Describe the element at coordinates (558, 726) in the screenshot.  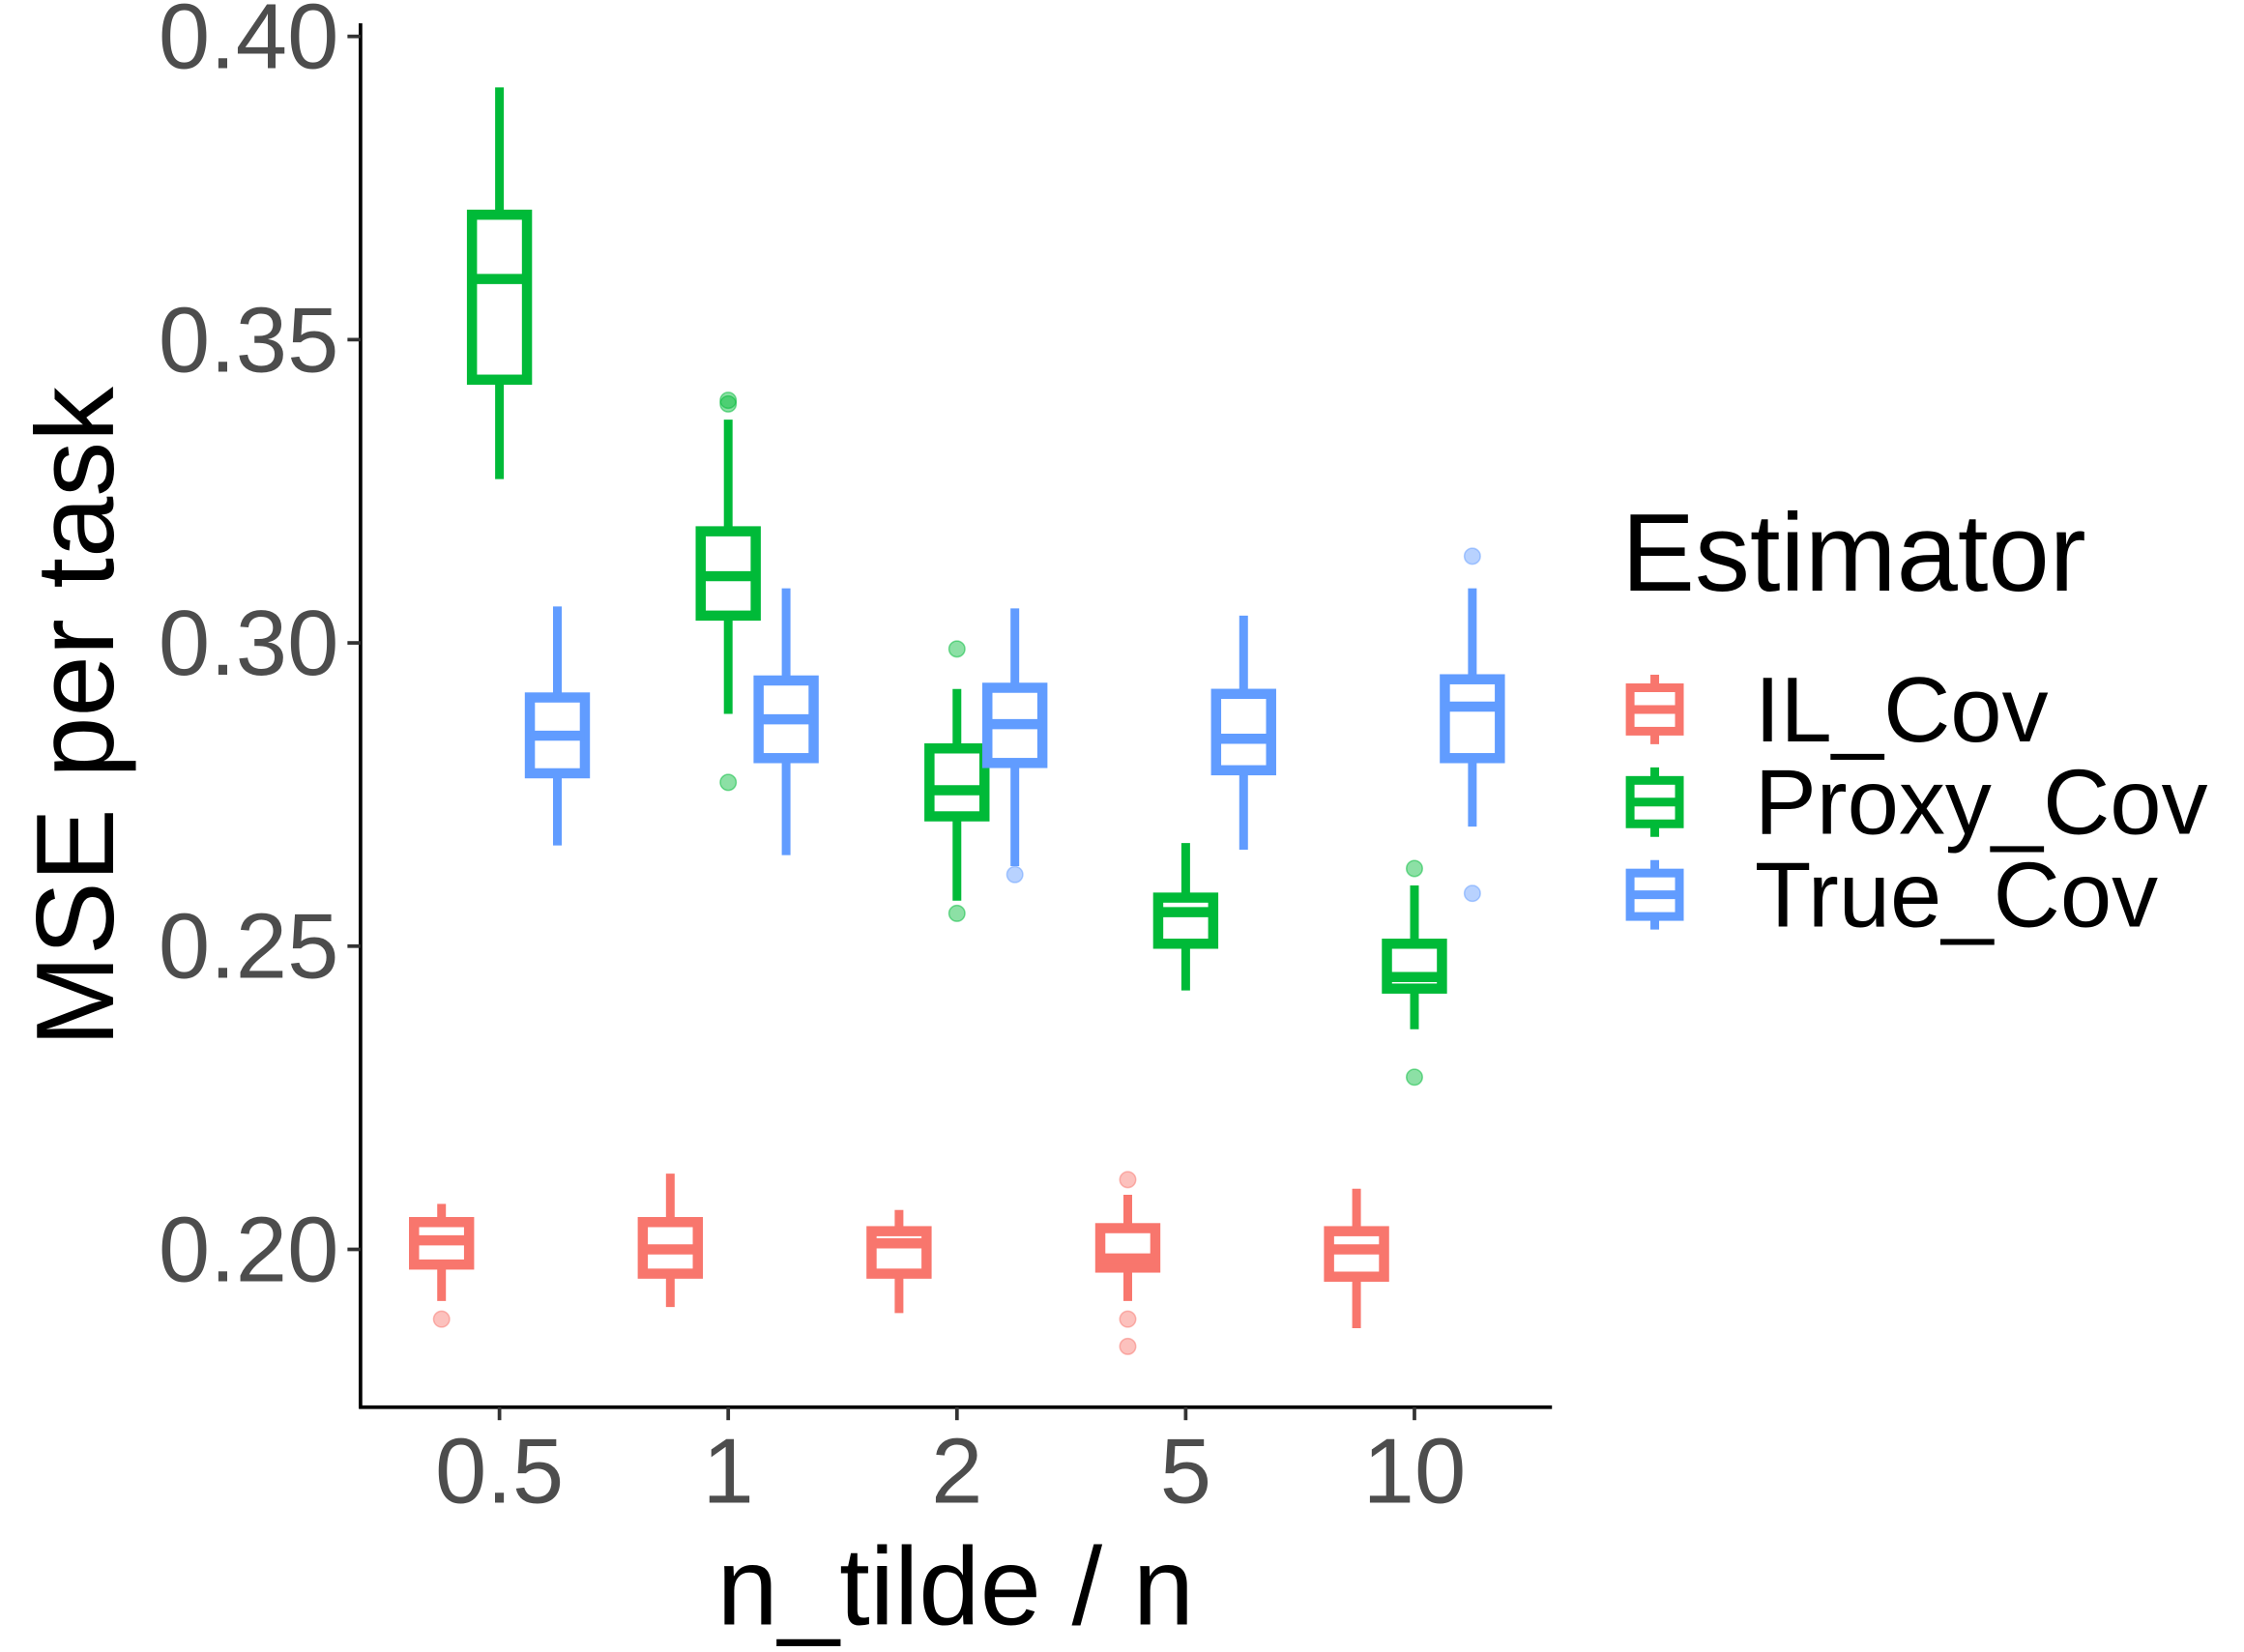
I see `box-True_Cov-0.5` at that location.